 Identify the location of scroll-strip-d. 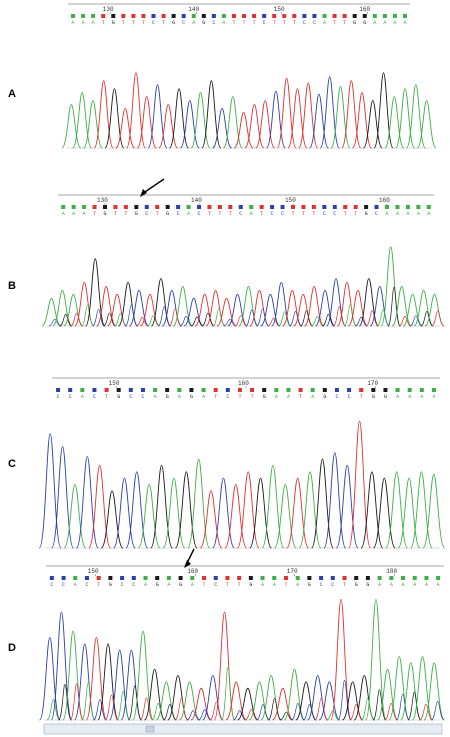
(243, 729).